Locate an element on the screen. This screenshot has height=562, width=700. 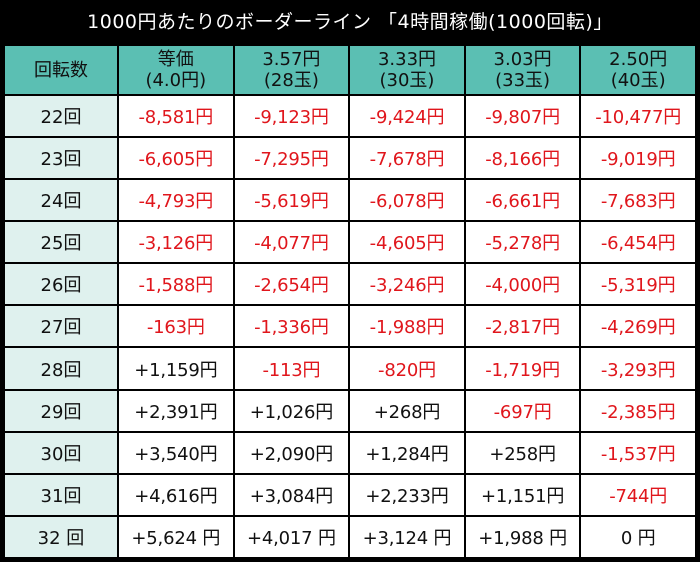
table-cell: -8,581円 is located at coordinates (176, 116).